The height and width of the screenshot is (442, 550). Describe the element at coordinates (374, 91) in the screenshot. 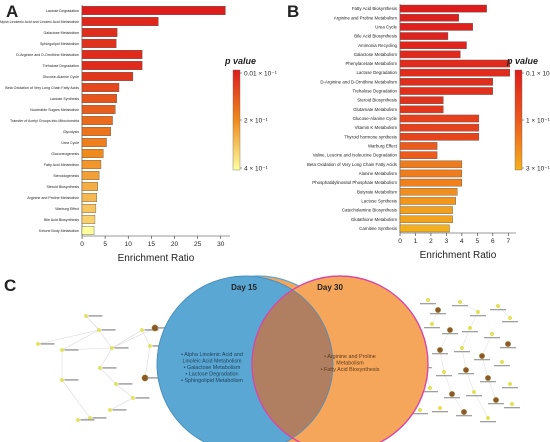

I see `chart-b-category-label: Trehalose Degradation` at that location.